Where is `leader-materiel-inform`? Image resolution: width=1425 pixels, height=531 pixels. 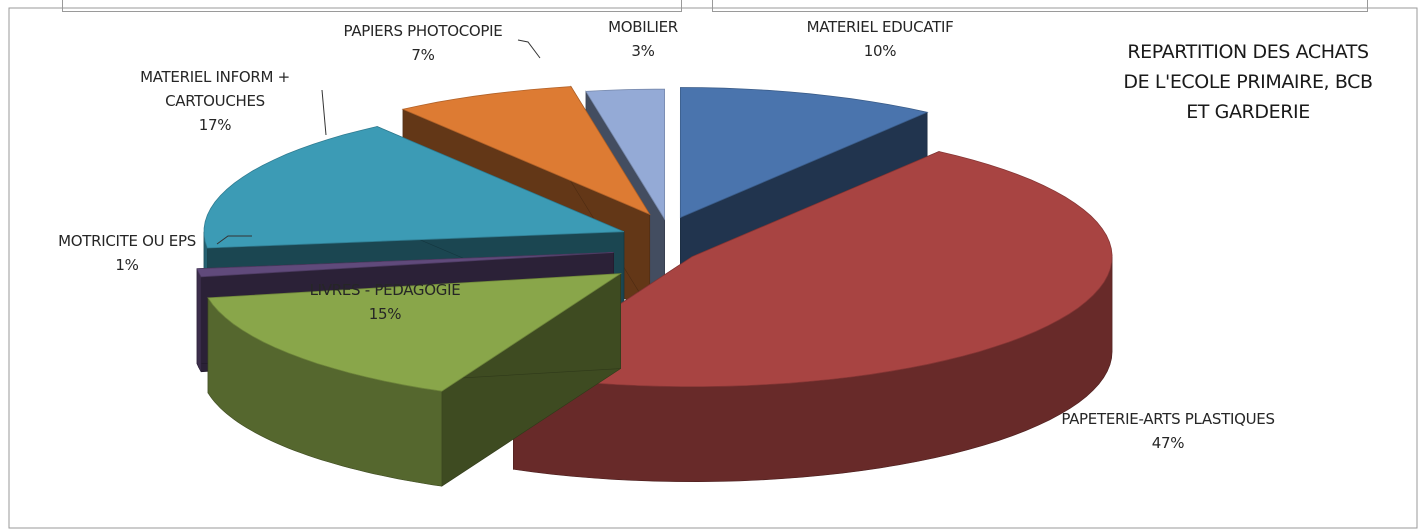 leader-materiel-inform is located at coordinates (324, 112).